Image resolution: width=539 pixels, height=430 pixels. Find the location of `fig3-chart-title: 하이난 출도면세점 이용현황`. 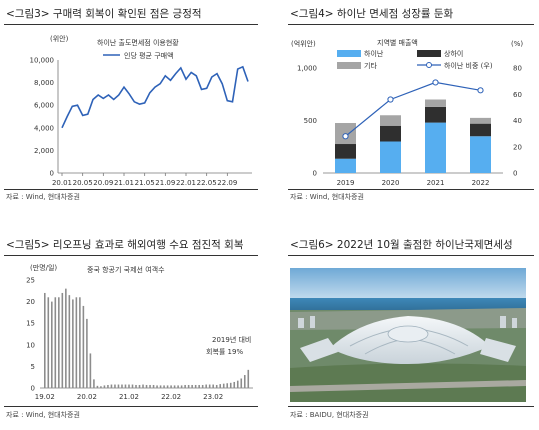

fig3-chart-title: 하이난 출도면세점 이용현황 is located at coordinates (138, 42).